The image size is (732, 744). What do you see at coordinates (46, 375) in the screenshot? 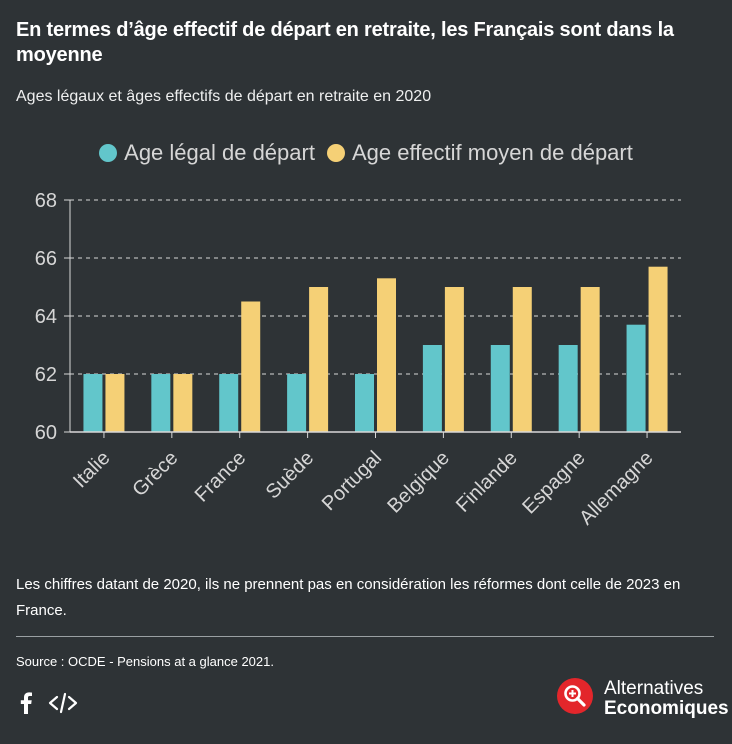
I see `y-tick-label: 62` at bounding box center [46, 375].